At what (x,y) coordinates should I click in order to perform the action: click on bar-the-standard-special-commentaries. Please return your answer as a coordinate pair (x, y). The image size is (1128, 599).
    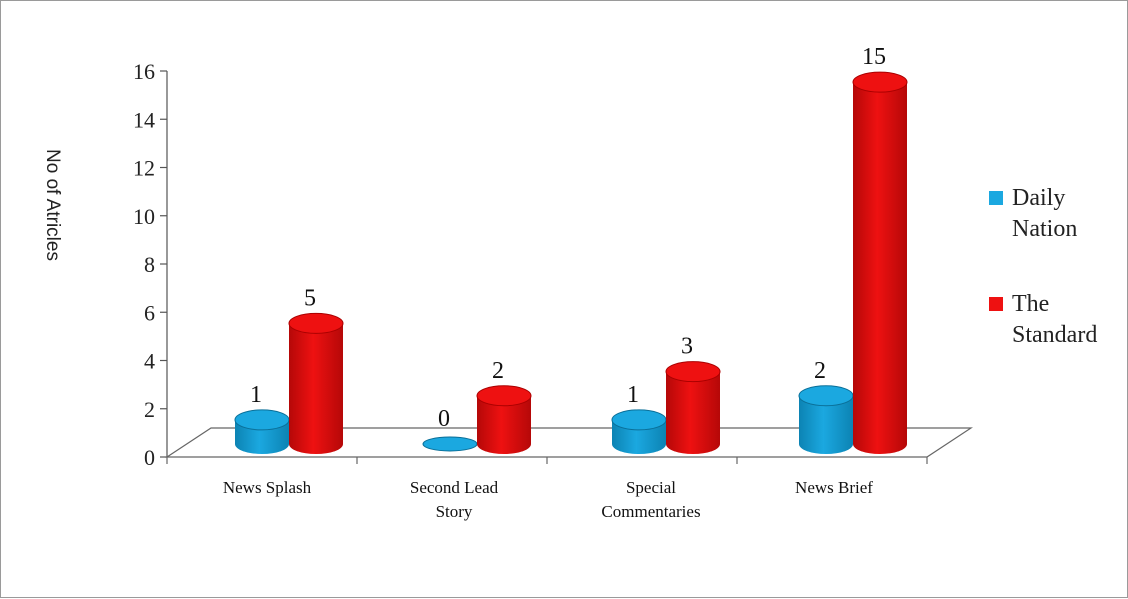
    Looking at the image, I should click on (693, 407).